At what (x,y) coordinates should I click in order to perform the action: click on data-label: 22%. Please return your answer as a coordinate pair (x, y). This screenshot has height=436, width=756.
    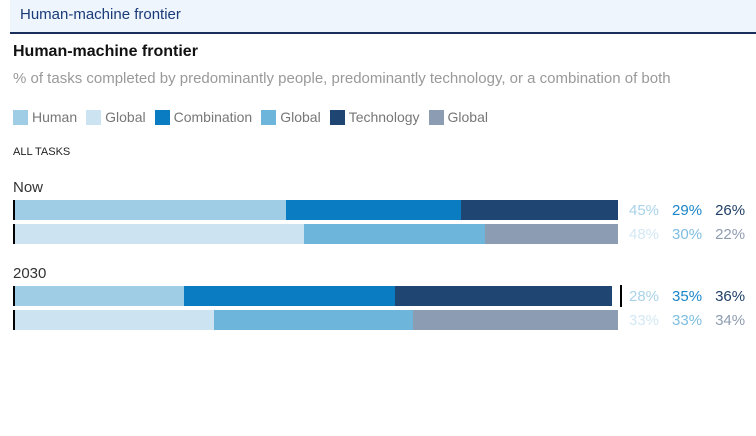
    Looking at the image, I should click on (730, 234).